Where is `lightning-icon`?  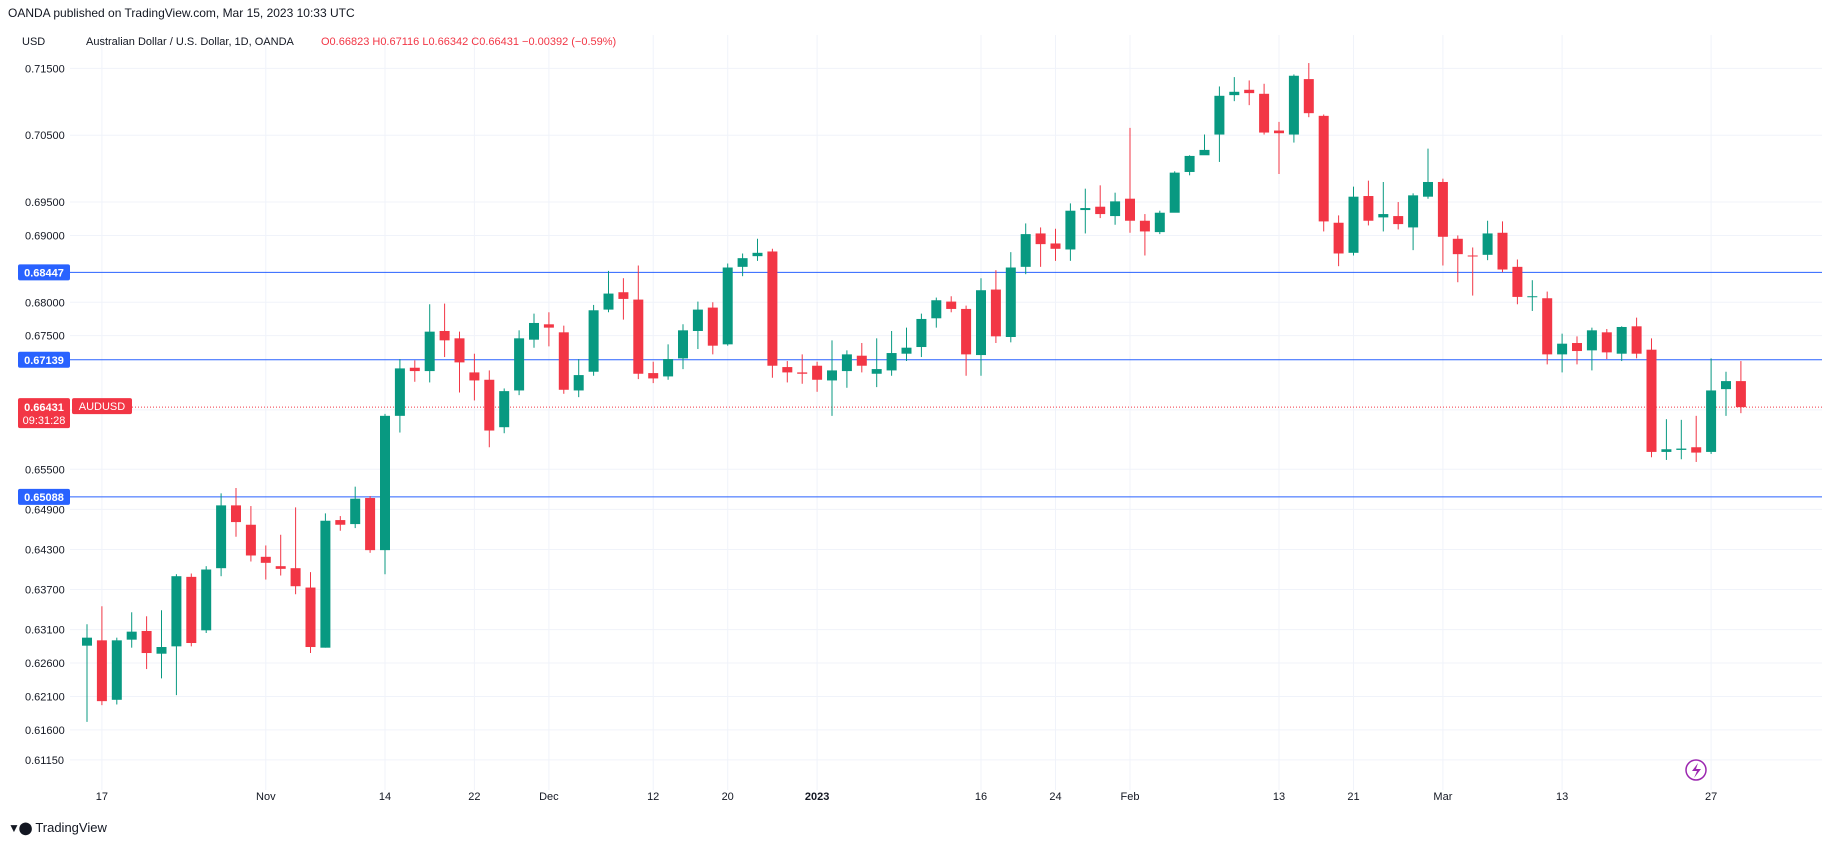
lightning-icon is located at coordinates (1696, 770).